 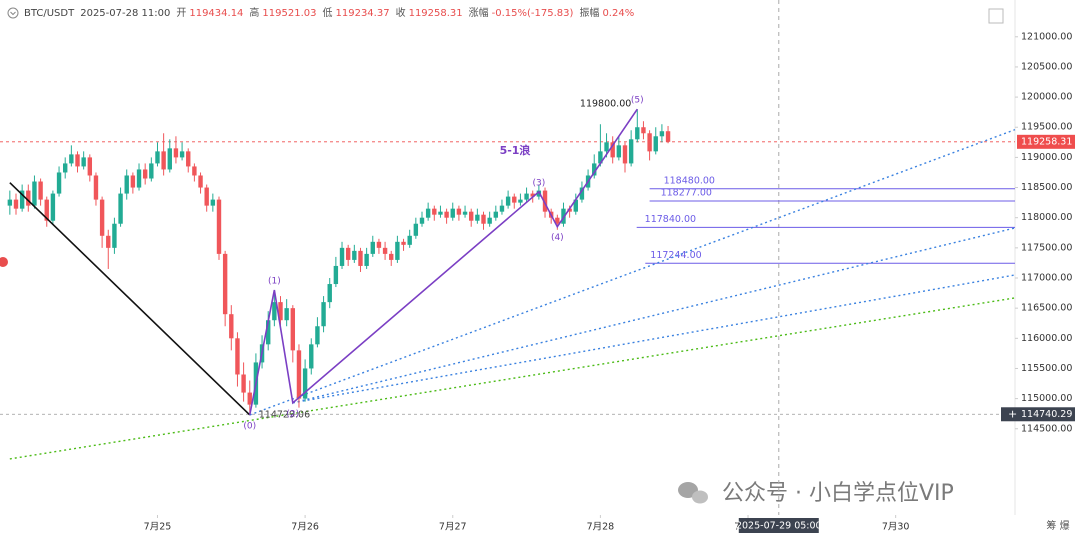 I want to click on x-tick-label: 7月25, so click(x=158, y=527).